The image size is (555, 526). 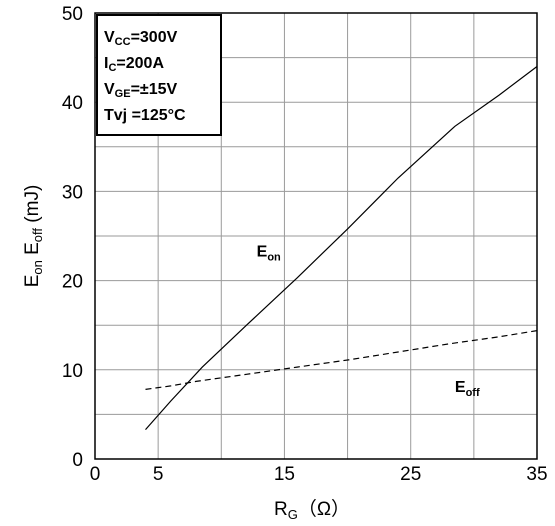 I want to click on y-tick-label: 30, so click(x=72, y=192).